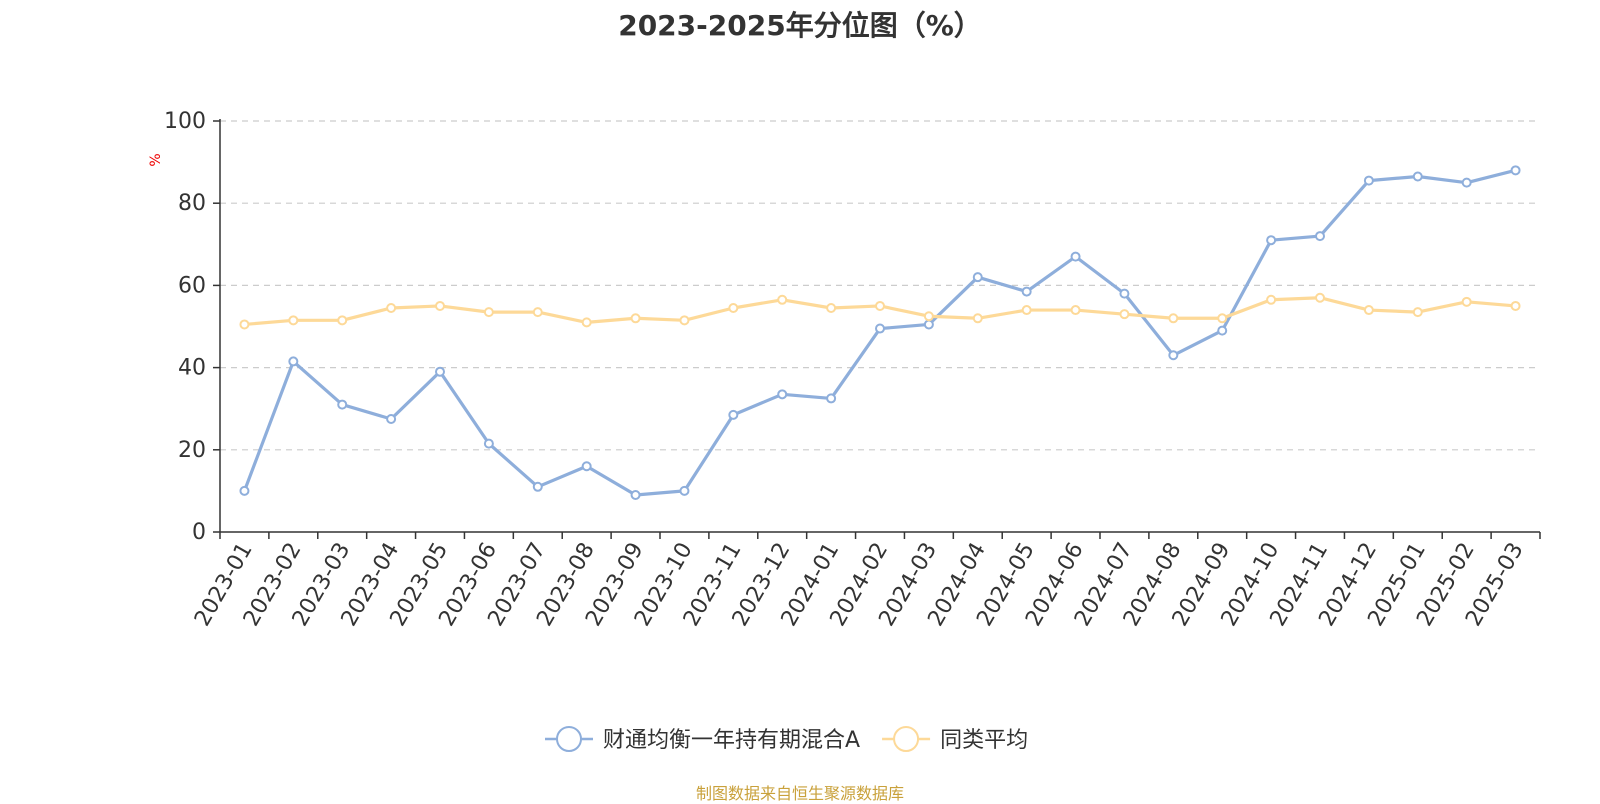 This screenshot has width=1600, height=804. I want to click on legend: 财通均衡一年持有期混合A 同类平均, so click(786, 739).